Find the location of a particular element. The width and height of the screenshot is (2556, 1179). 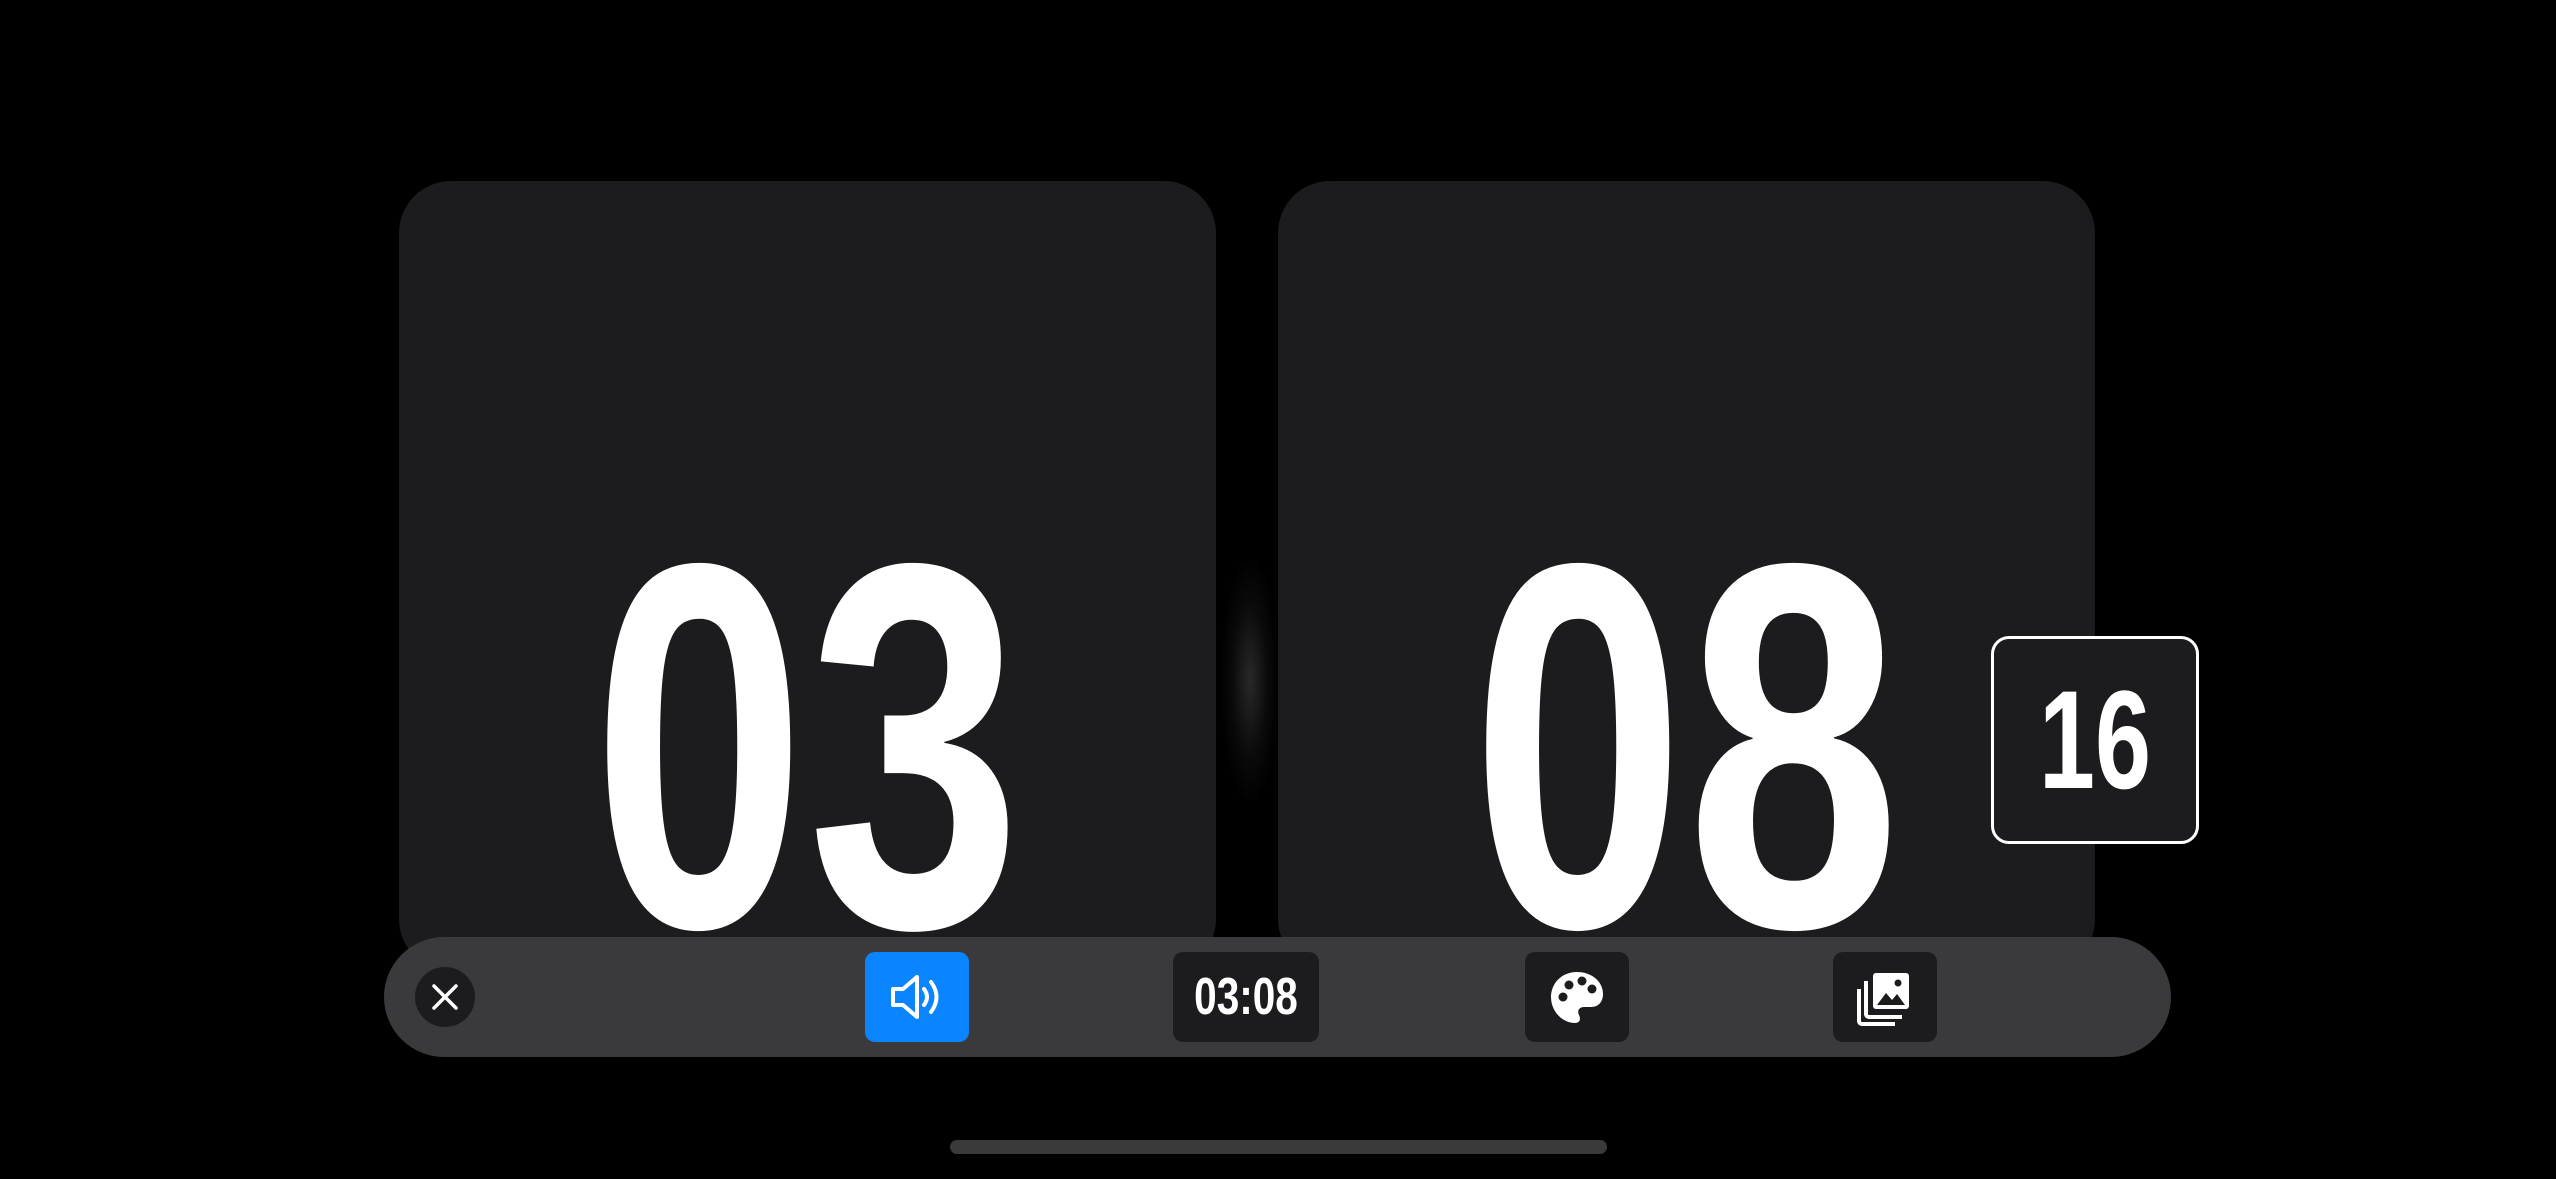

seconds-badge: 16 is located at coordinates (2095, 740).